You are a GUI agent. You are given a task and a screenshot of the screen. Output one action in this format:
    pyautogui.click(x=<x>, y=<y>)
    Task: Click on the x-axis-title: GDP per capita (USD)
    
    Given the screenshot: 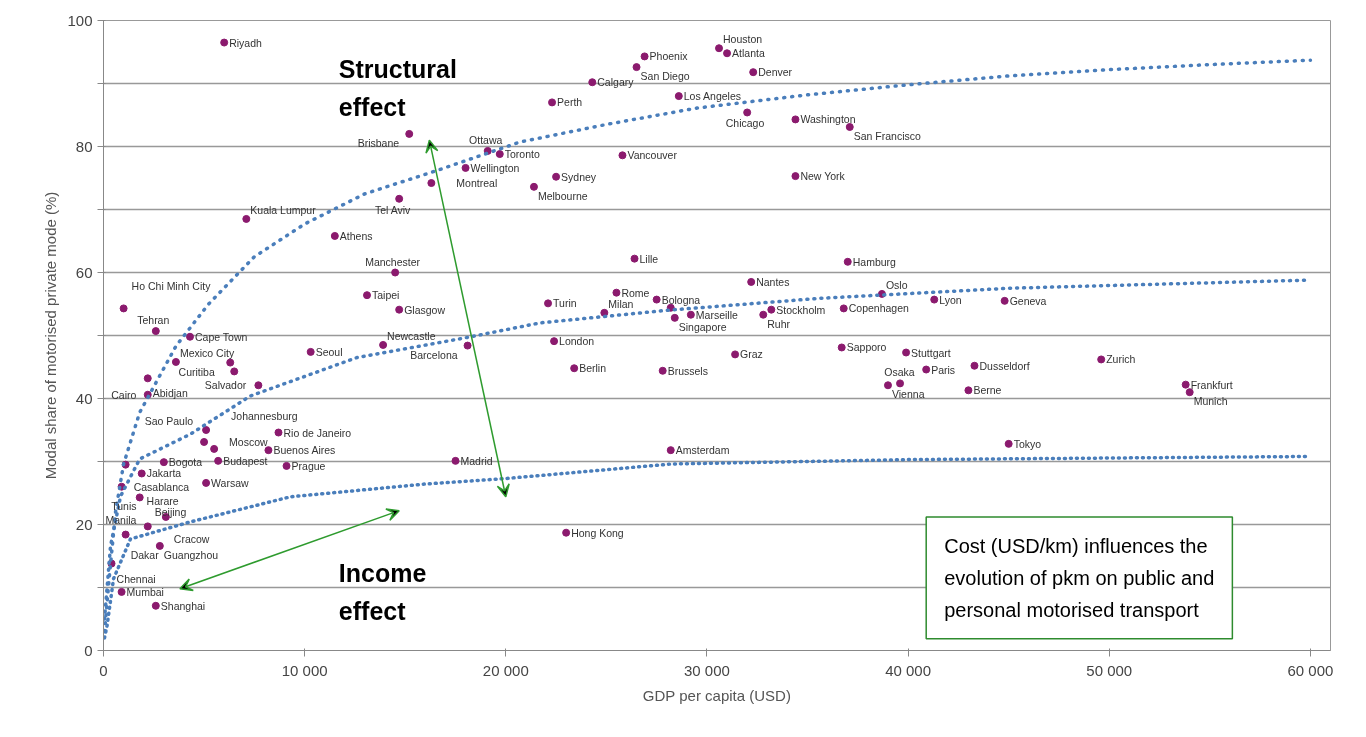 What is the action you would take?
    pyautogui.click(x=716, y=695)
    